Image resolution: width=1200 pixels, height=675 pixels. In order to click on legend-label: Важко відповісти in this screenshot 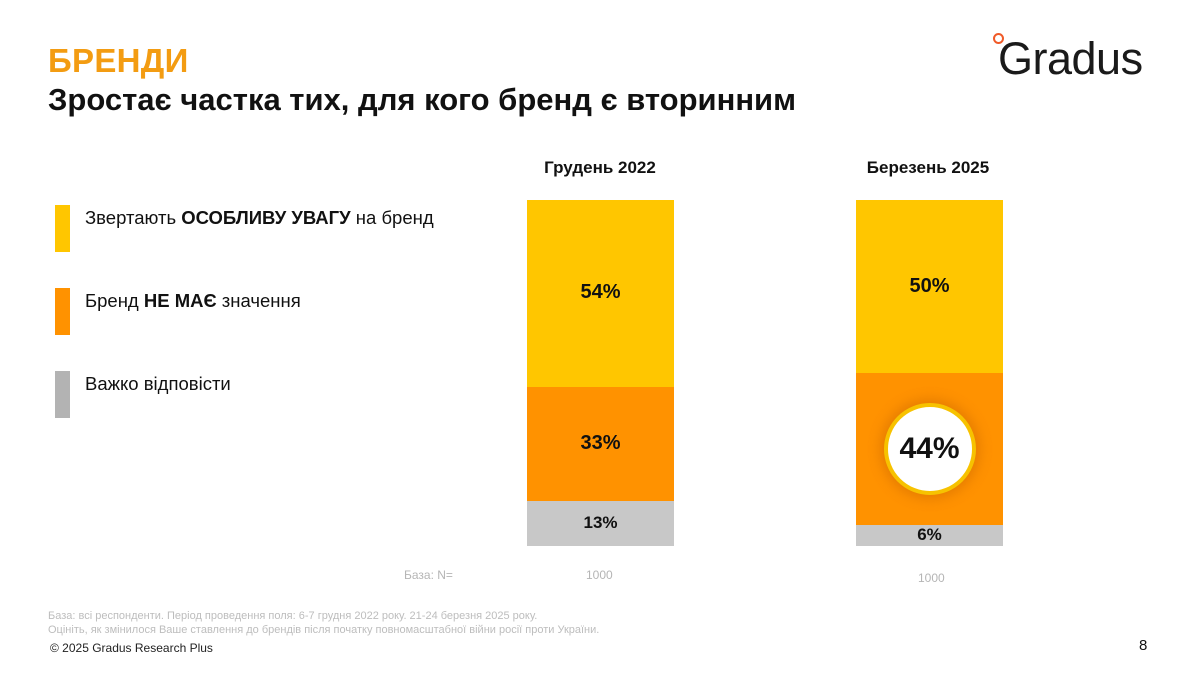, I will do `click(158, 384)`.